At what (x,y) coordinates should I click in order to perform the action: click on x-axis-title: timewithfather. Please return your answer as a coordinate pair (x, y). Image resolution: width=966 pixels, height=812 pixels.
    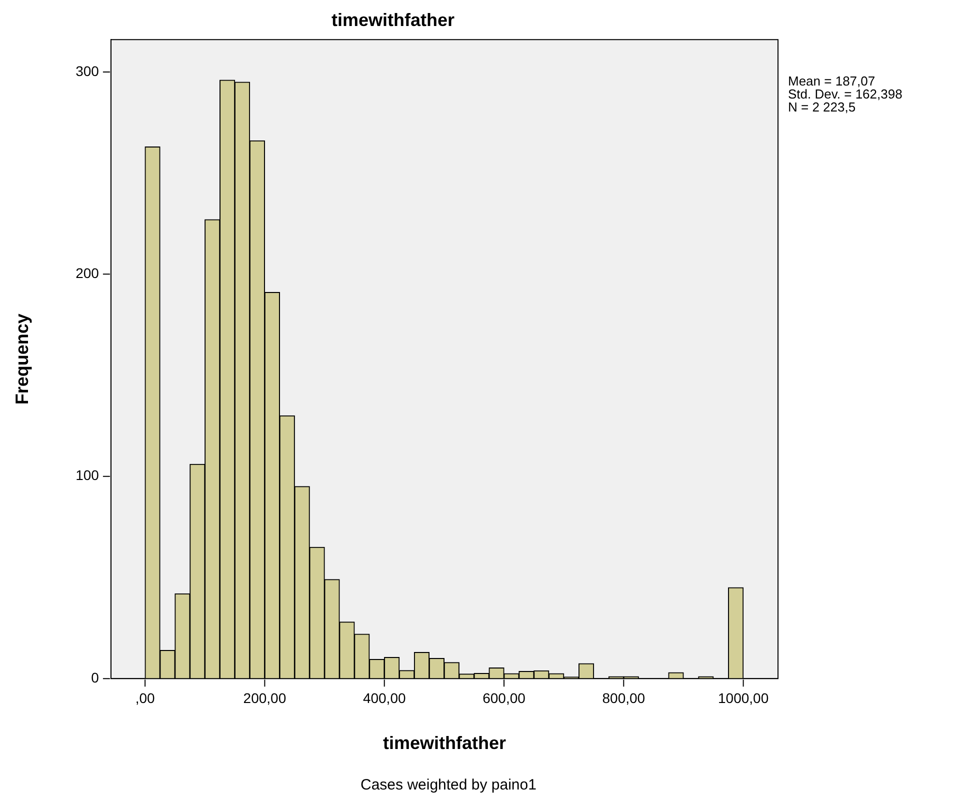
    Looking at the image, I should click on (444, 743).